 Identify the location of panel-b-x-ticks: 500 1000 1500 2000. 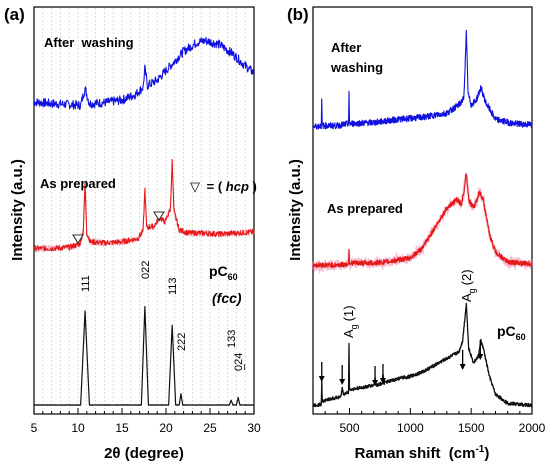
(435, 421).